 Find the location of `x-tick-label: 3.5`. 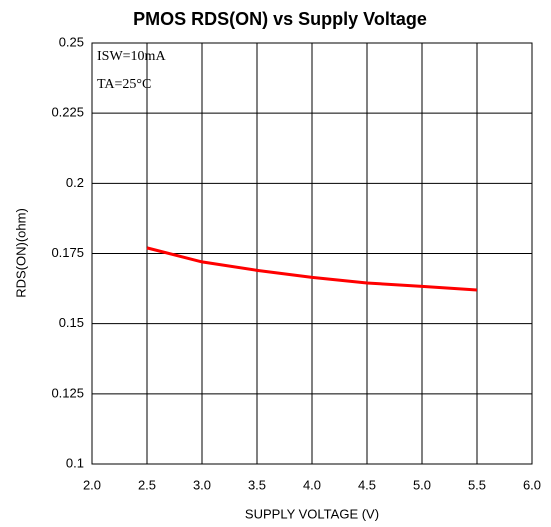

x-tick-label: 3.5 is located at coordinates (257, 484).